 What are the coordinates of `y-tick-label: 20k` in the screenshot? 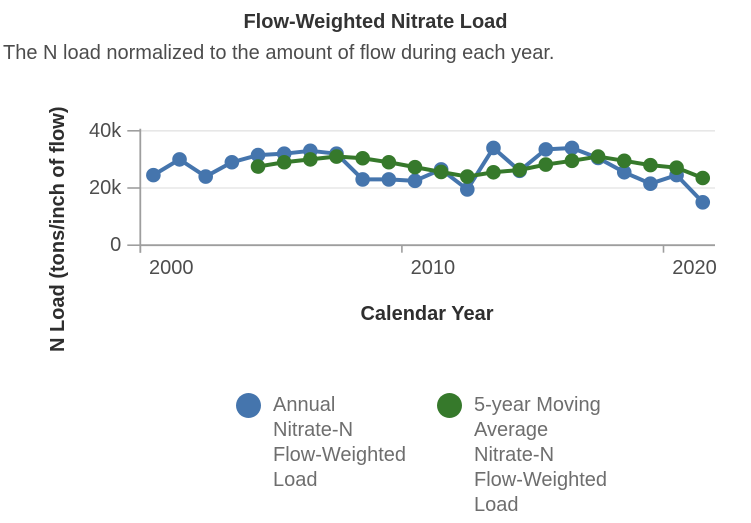 It's located at (105, 188).